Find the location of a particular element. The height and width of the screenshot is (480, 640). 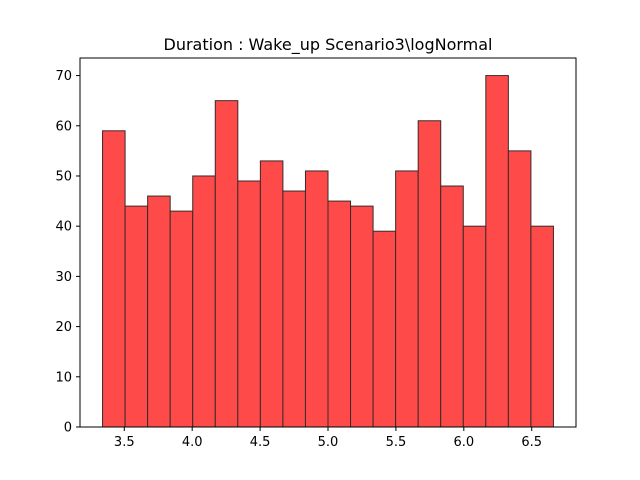

y-tick-label: 20 is located at coordinates (63, 327).